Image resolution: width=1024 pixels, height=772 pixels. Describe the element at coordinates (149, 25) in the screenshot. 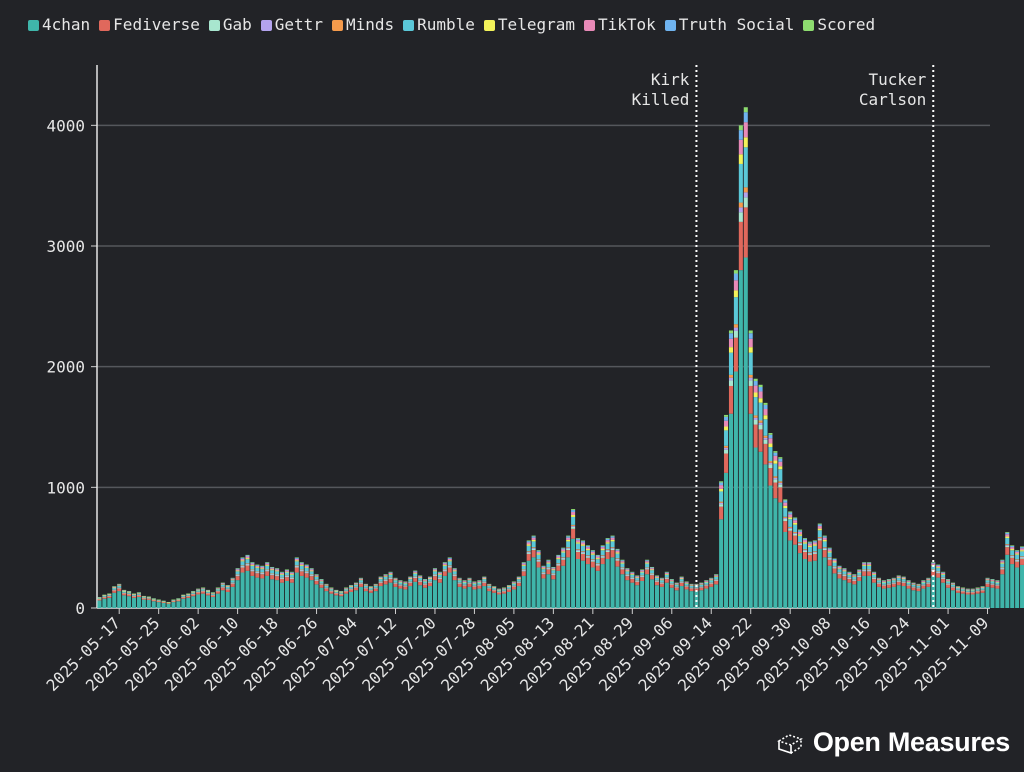

I see `legend-item-fediverse: Fediverse` at that location.